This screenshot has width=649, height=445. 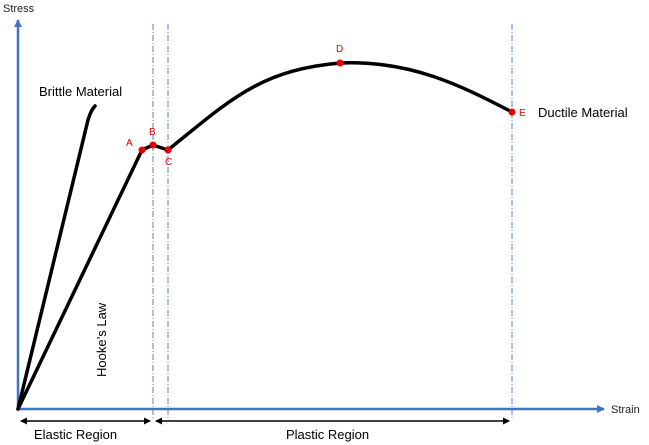 I want to click on y-axis-label: Stress, so click(x=19, y=9).